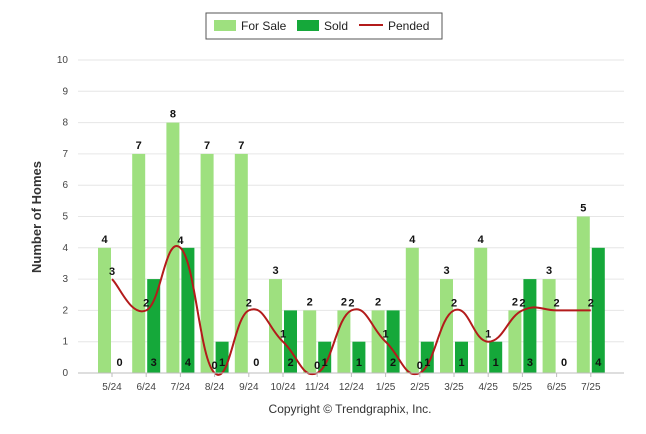  What do you see at coordinates (317, 387) in the screenshot?
I see `x-tick-label: 11/24` at bounding box center [317, 387].